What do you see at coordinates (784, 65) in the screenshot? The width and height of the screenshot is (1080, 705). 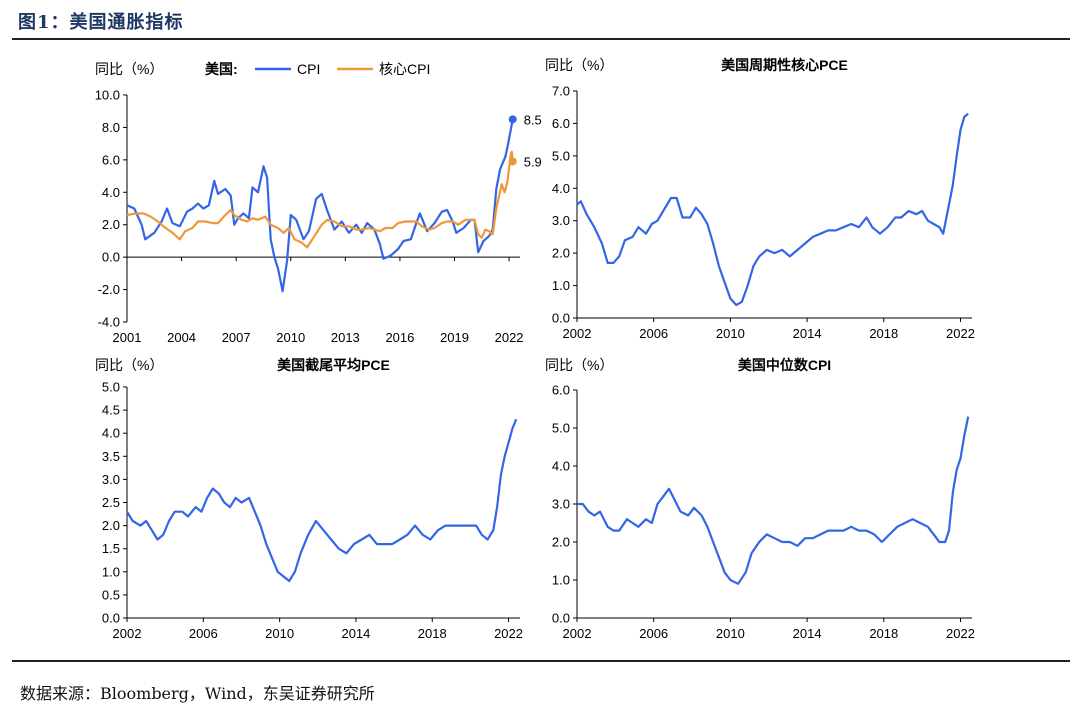 I see `panel-title: 美国周期性核心PCE` at bounding box center [784, 65].